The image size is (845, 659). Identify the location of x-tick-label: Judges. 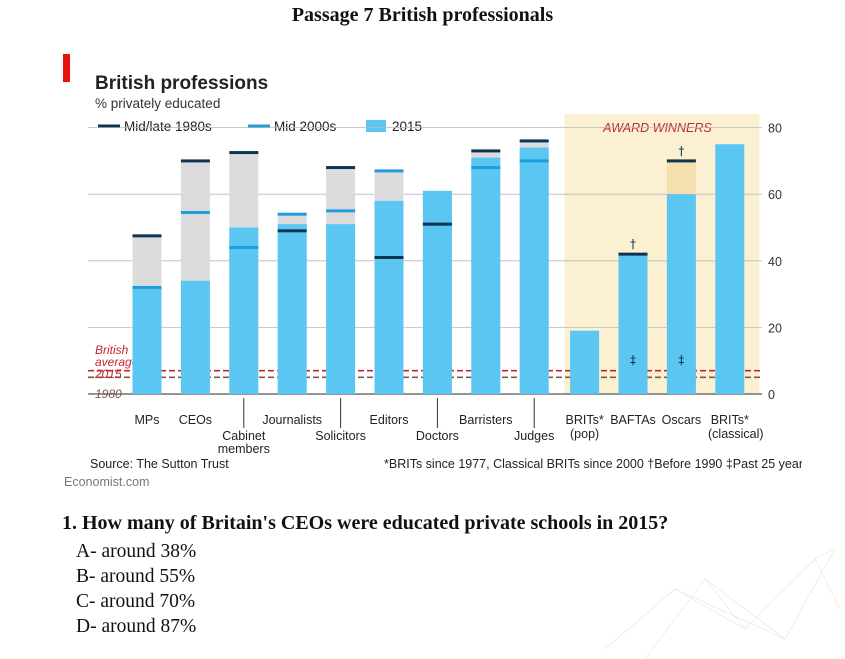
(534, 436).